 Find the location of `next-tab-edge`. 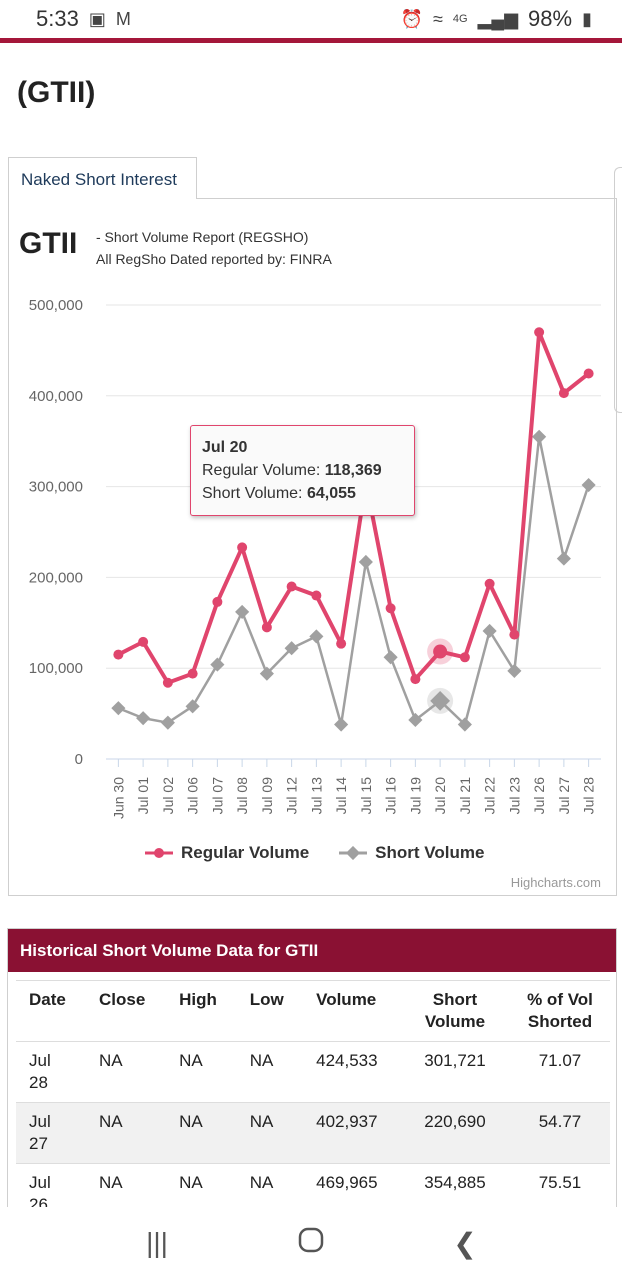

next-tab-edge is located at coordinates (618, 290).